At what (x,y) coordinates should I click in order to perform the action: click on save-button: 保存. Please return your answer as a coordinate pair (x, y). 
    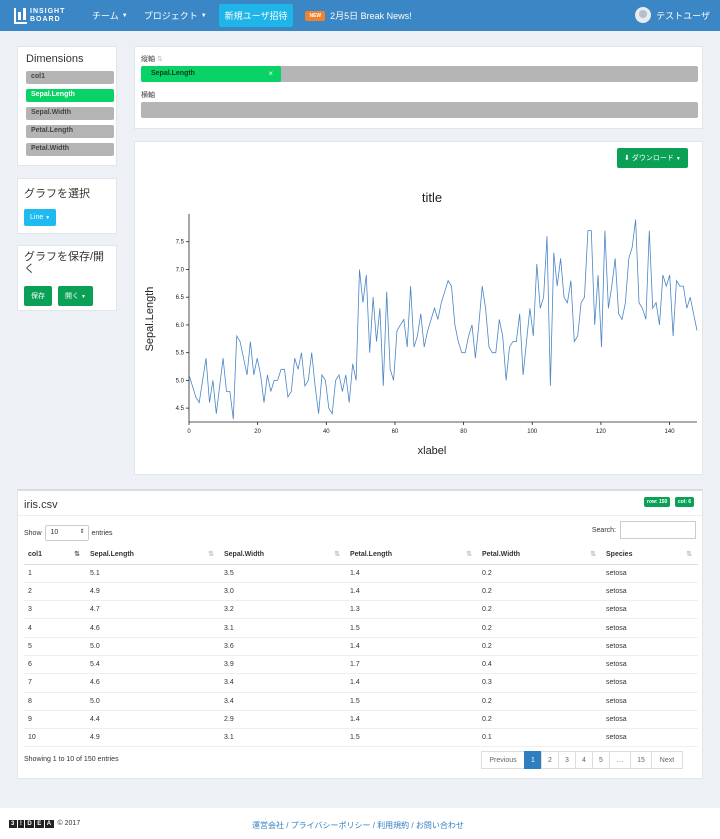
    Looking at the image, I should click on (38, 296).